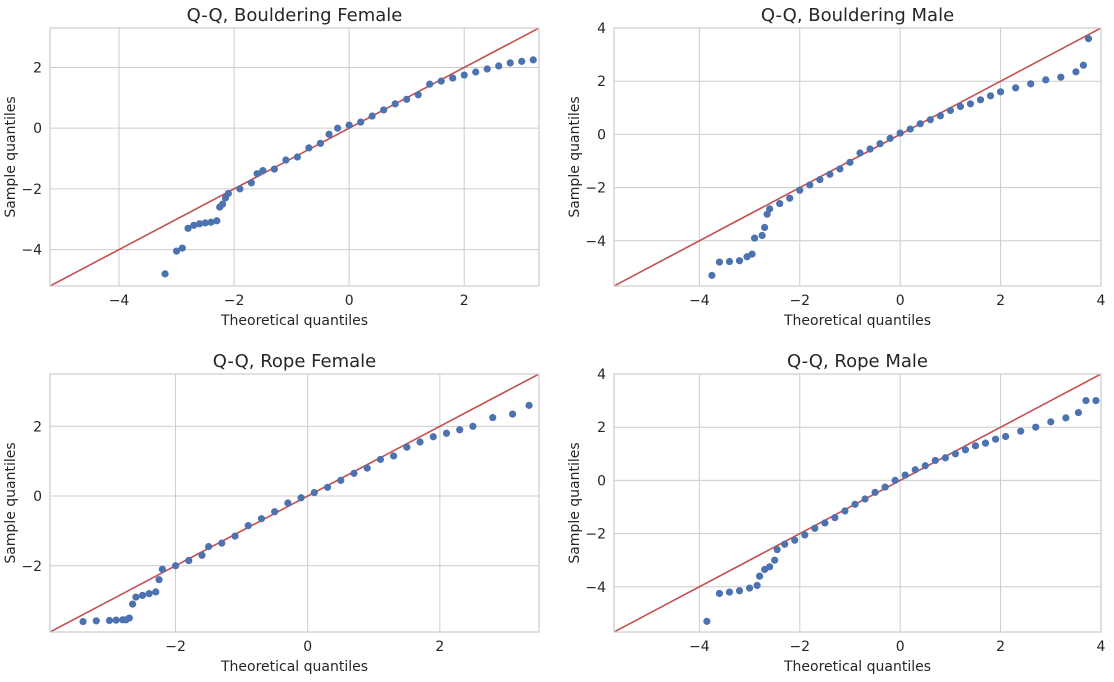 This screenshot has height=682, width=1114. I want to click on chart-title: Q-Q, Rope Female, so click(294, 361).